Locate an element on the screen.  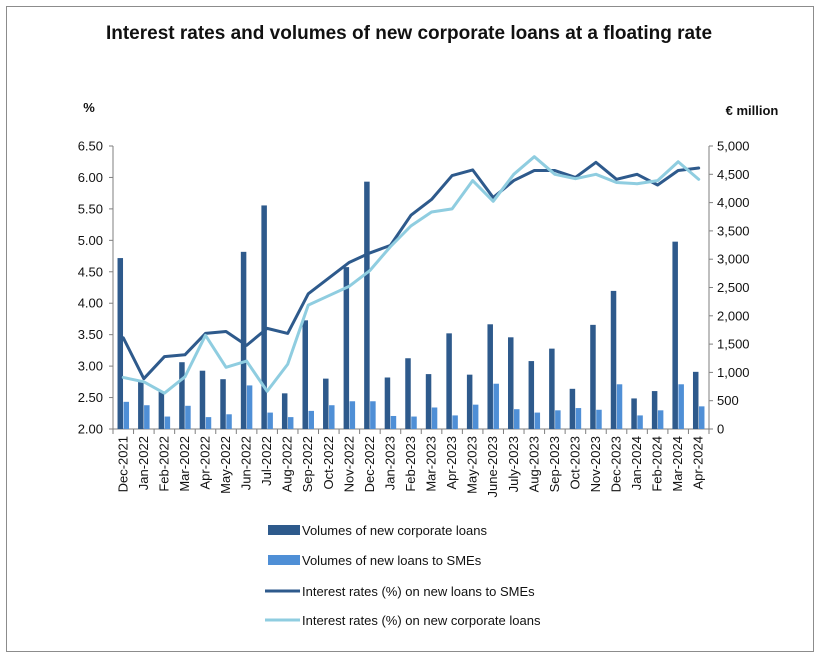
left-tick-label: 2.50 is located at coordinates (90, 397).